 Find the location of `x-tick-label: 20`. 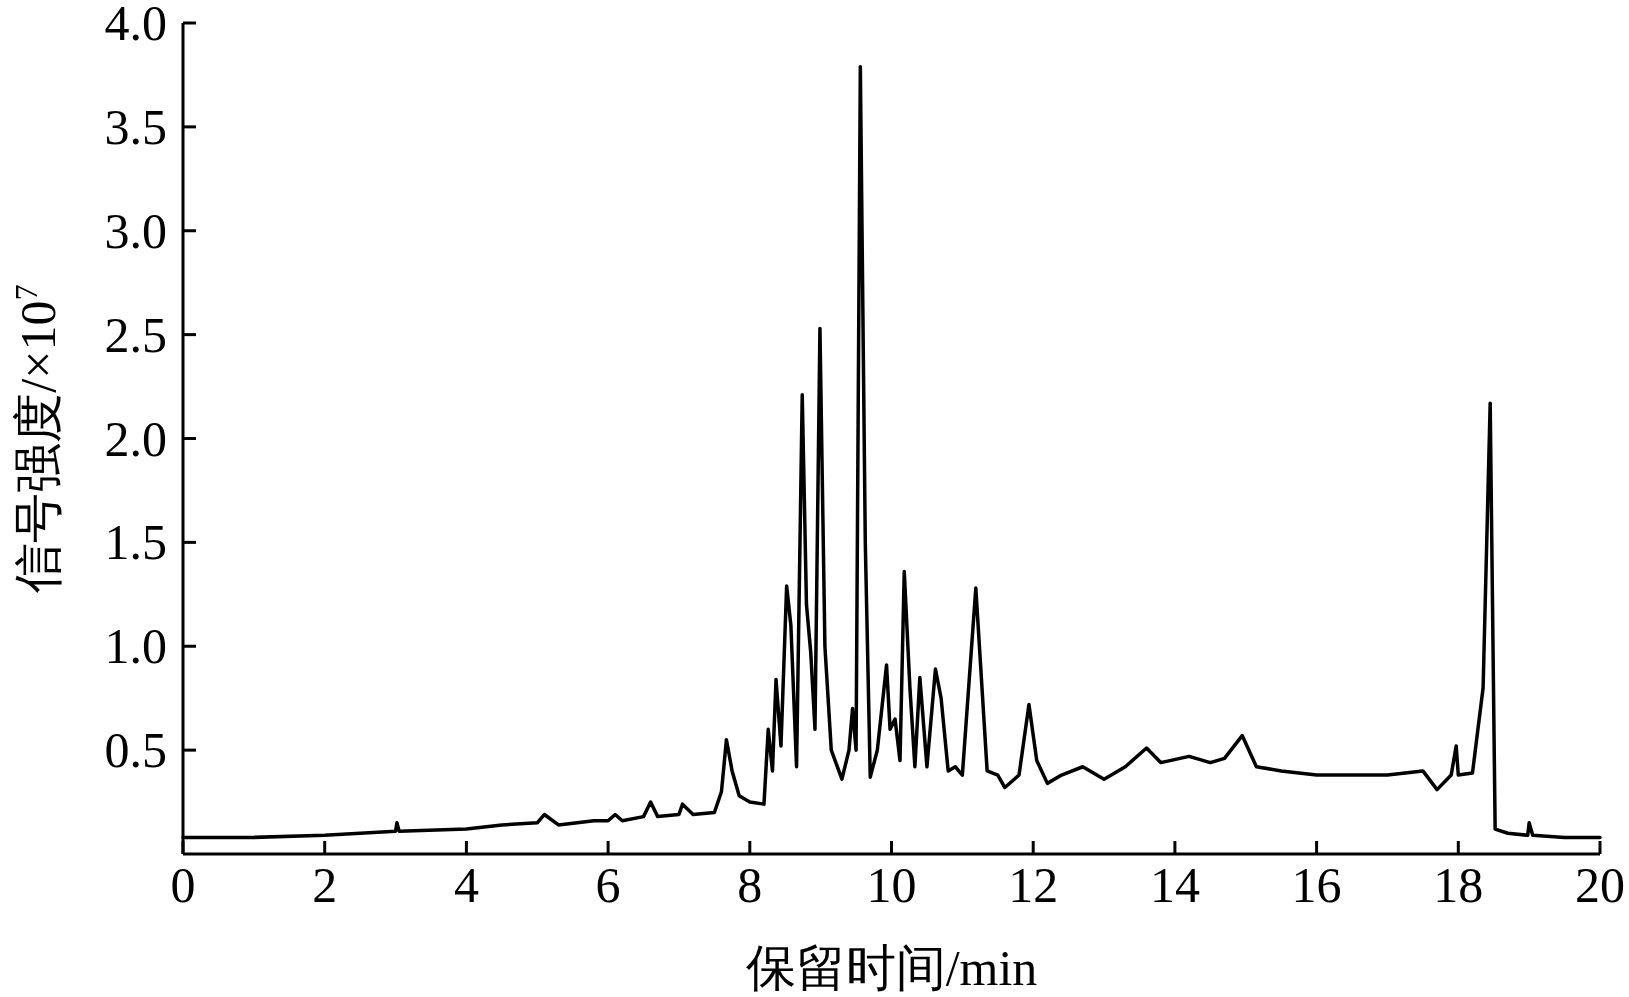

x-tick-label: 20 is located at coordinates (1600, 885).